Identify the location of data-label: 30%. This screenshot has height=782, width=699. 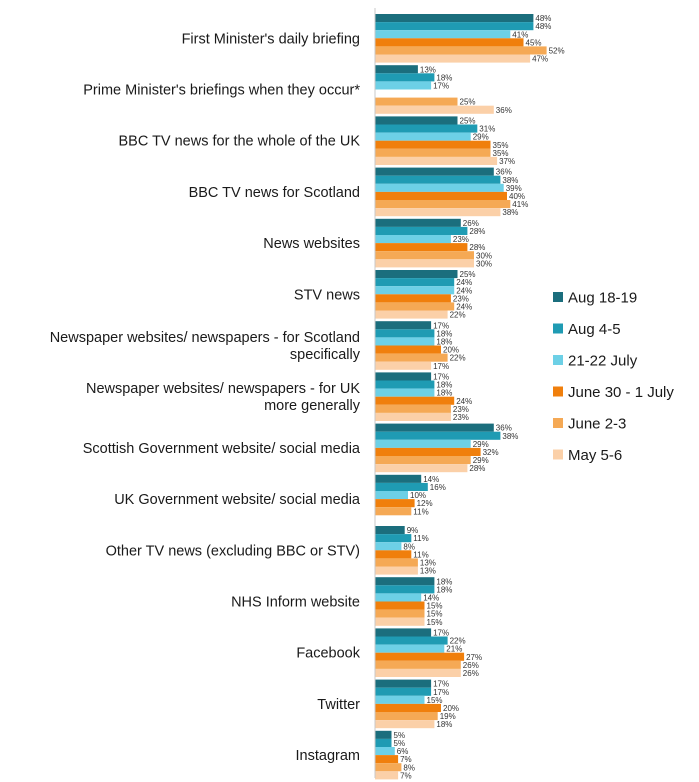
(484, 263).